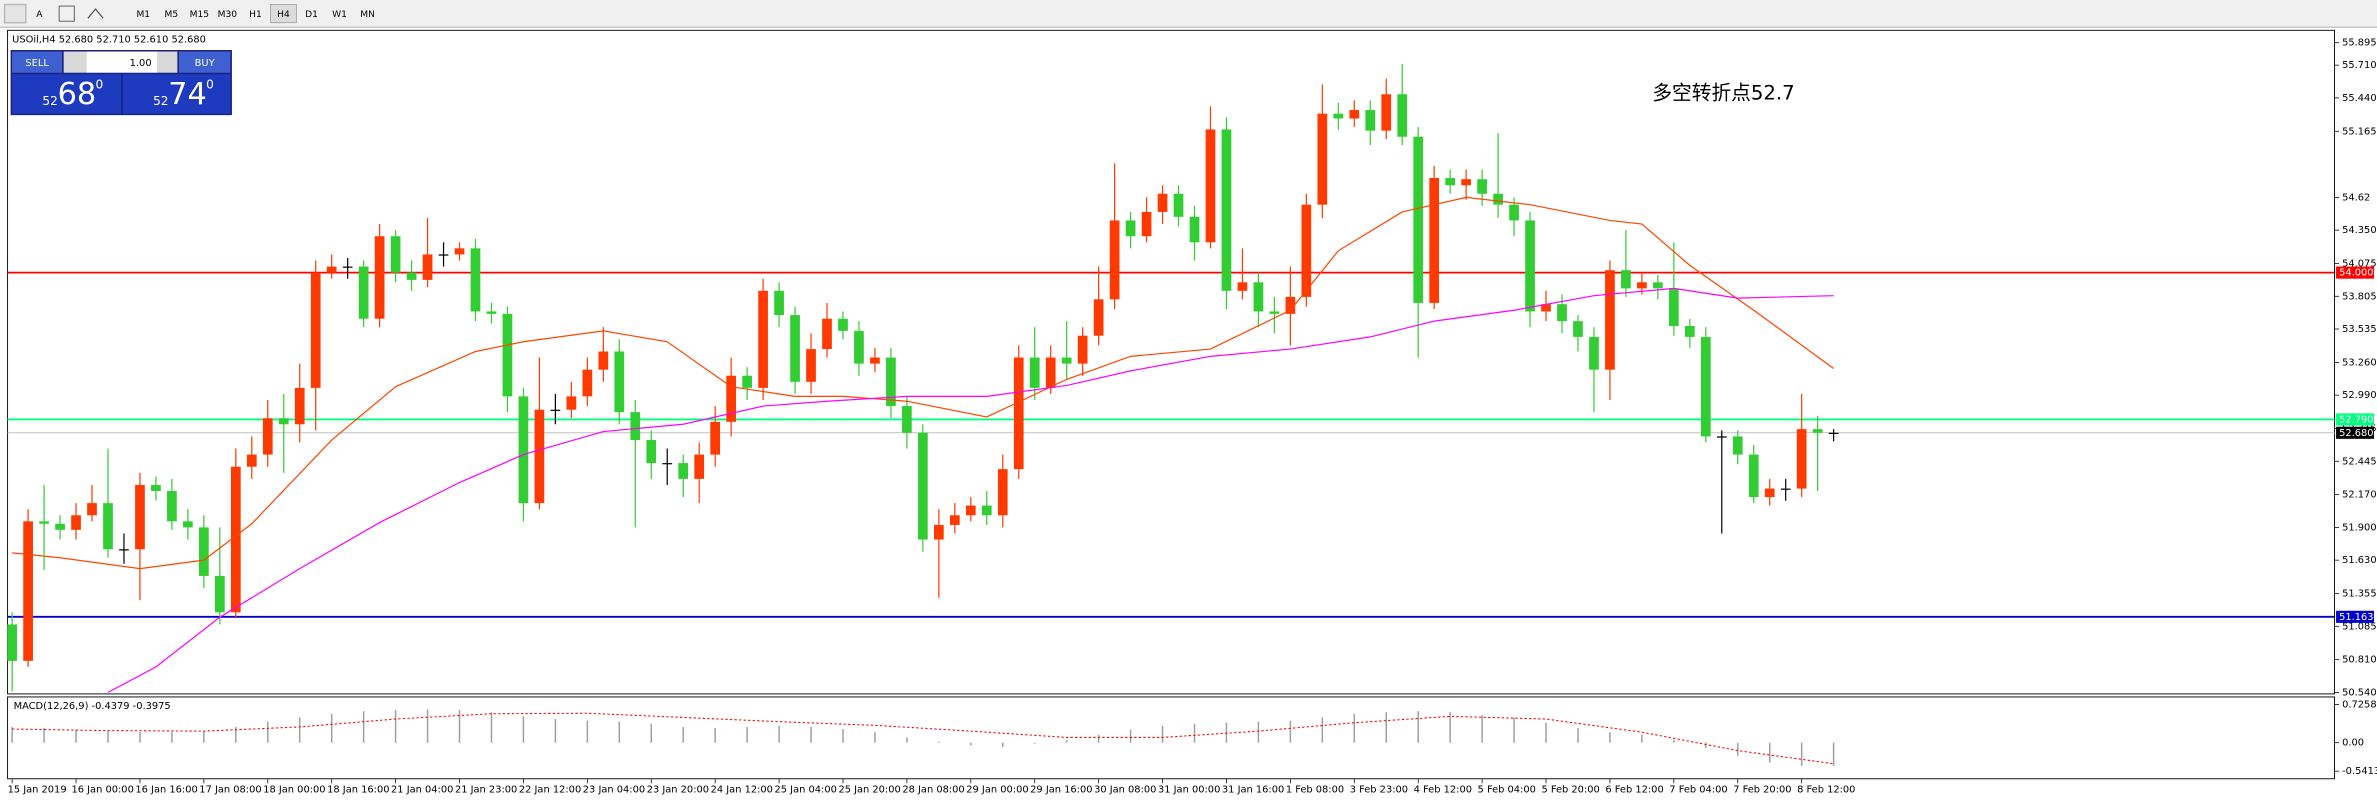 This screenshot has height=803, width=2377. I want to click on sell-price-pips: 68, so click(77, 94).